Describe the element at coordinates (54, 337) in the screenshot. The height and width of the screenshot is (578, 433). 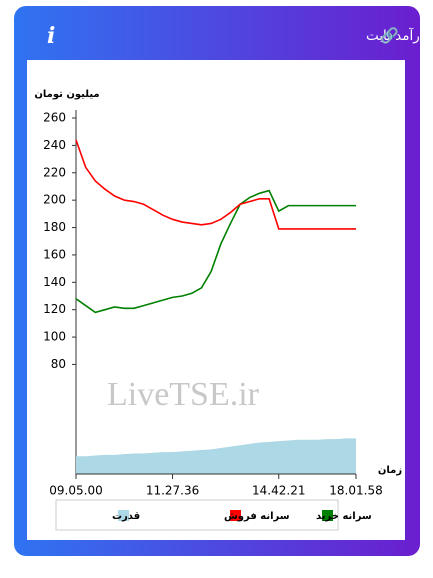
I see `y-tick-label: 100` at that location.